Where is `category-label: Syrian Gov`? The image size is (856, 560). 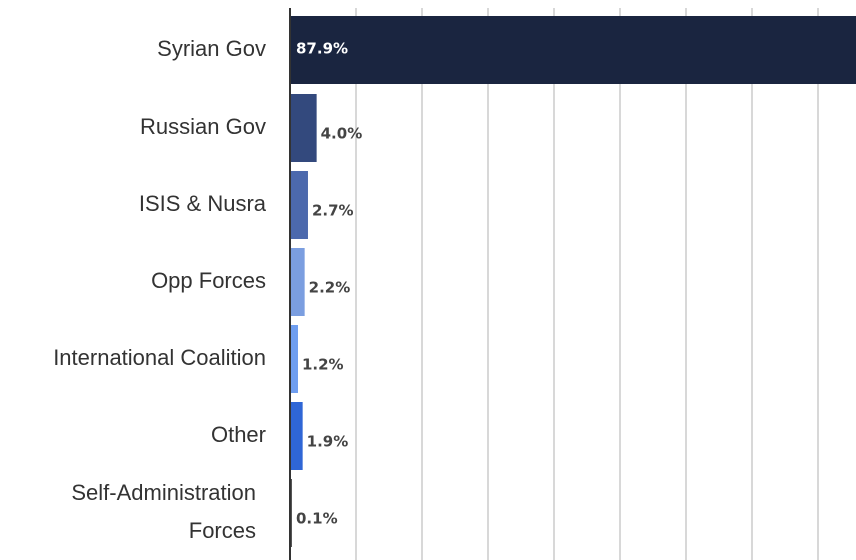
category-label: Syrian Gov is located at coordinates (211, 48).